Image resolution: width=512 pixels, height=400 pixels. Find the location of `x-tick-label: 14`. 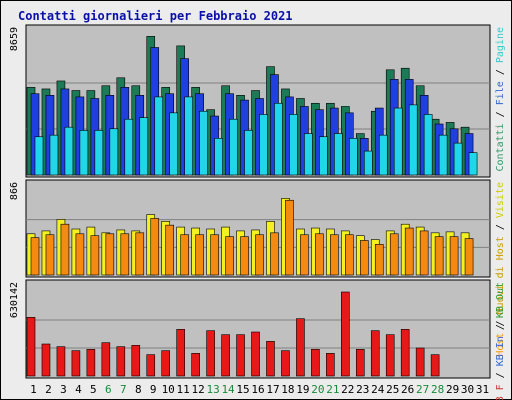

x-tick-label: 14 is located at coordinates (228, 389).